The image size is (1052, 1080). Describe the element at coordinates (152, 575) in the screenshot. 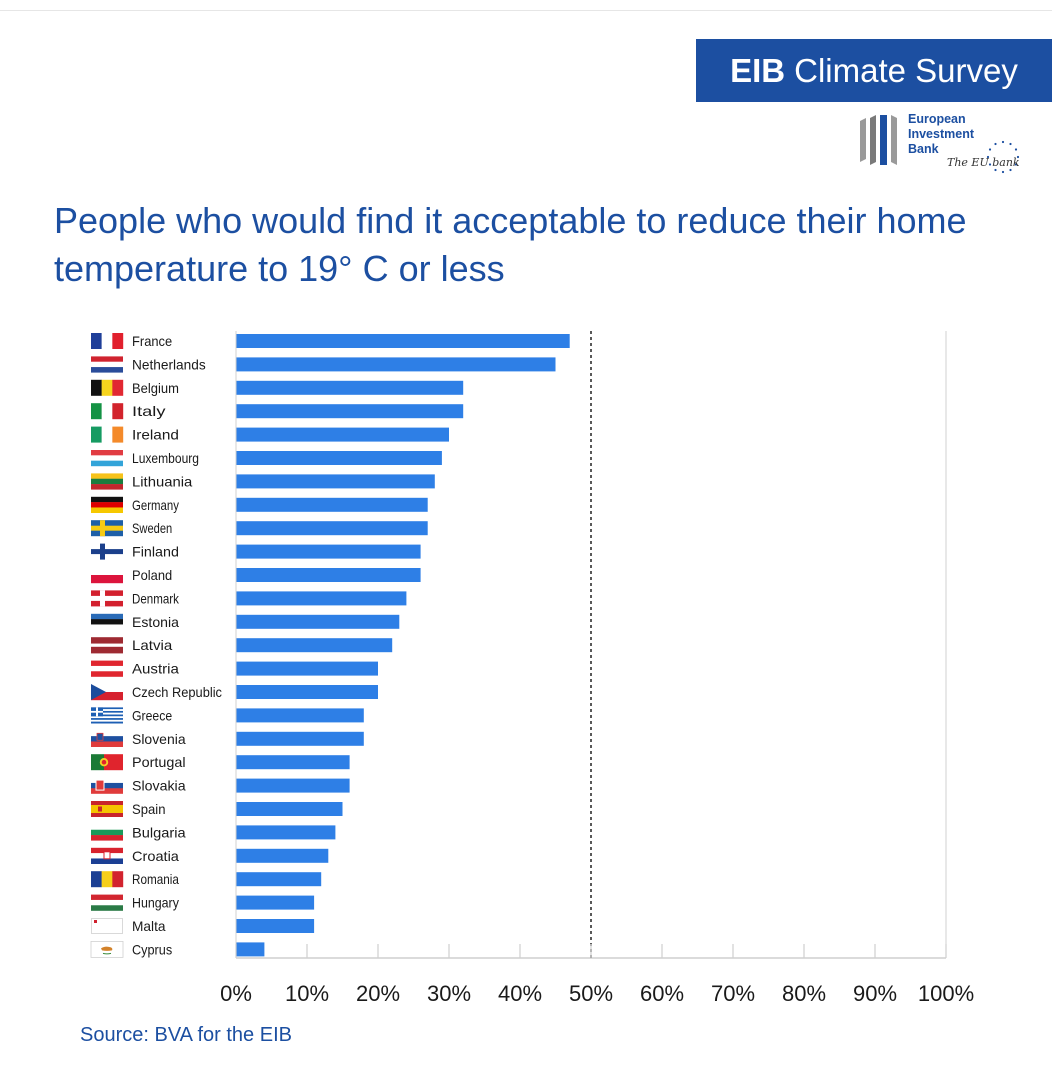

I see `country-label: Poland` at that location.